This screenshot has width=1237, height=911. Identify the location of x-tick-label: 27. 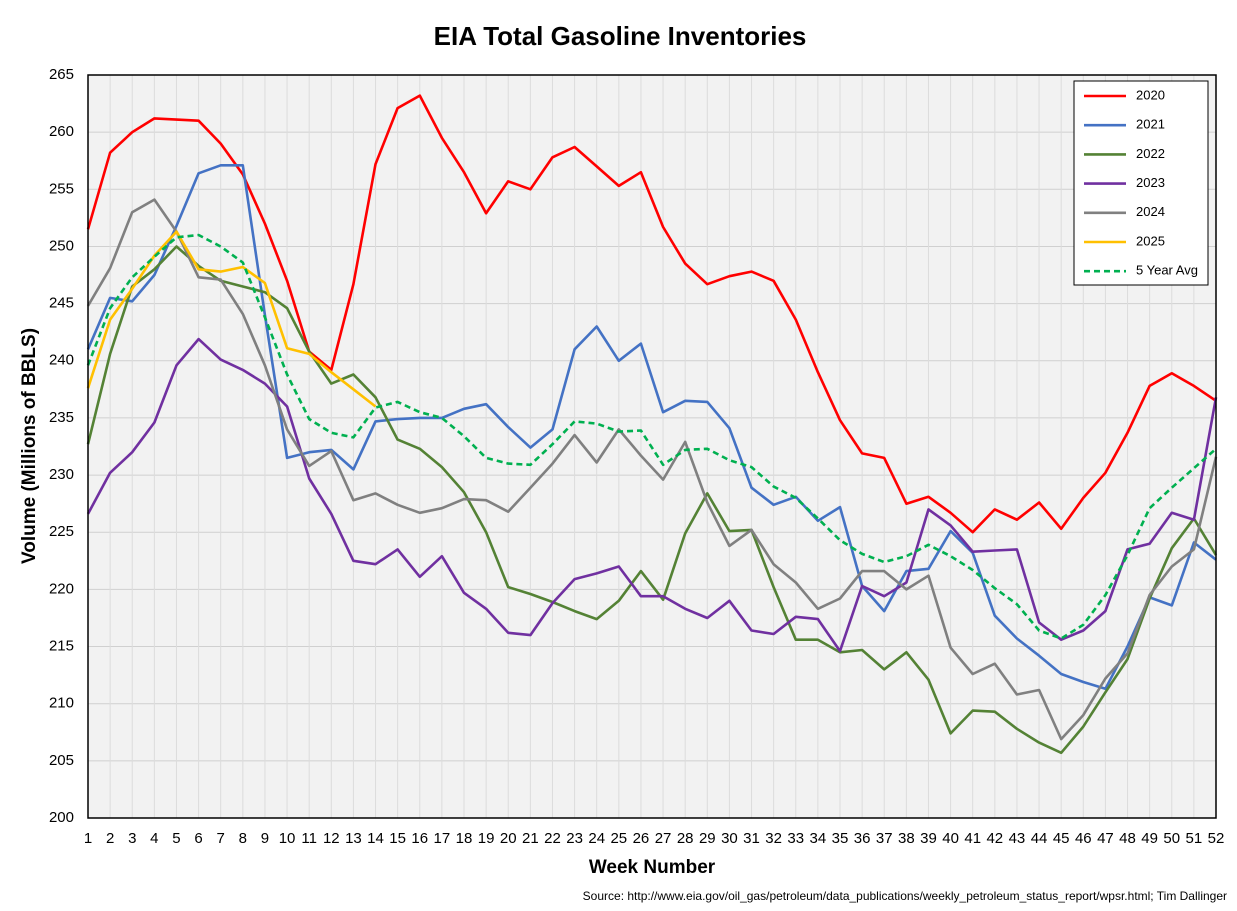
(663, 838).